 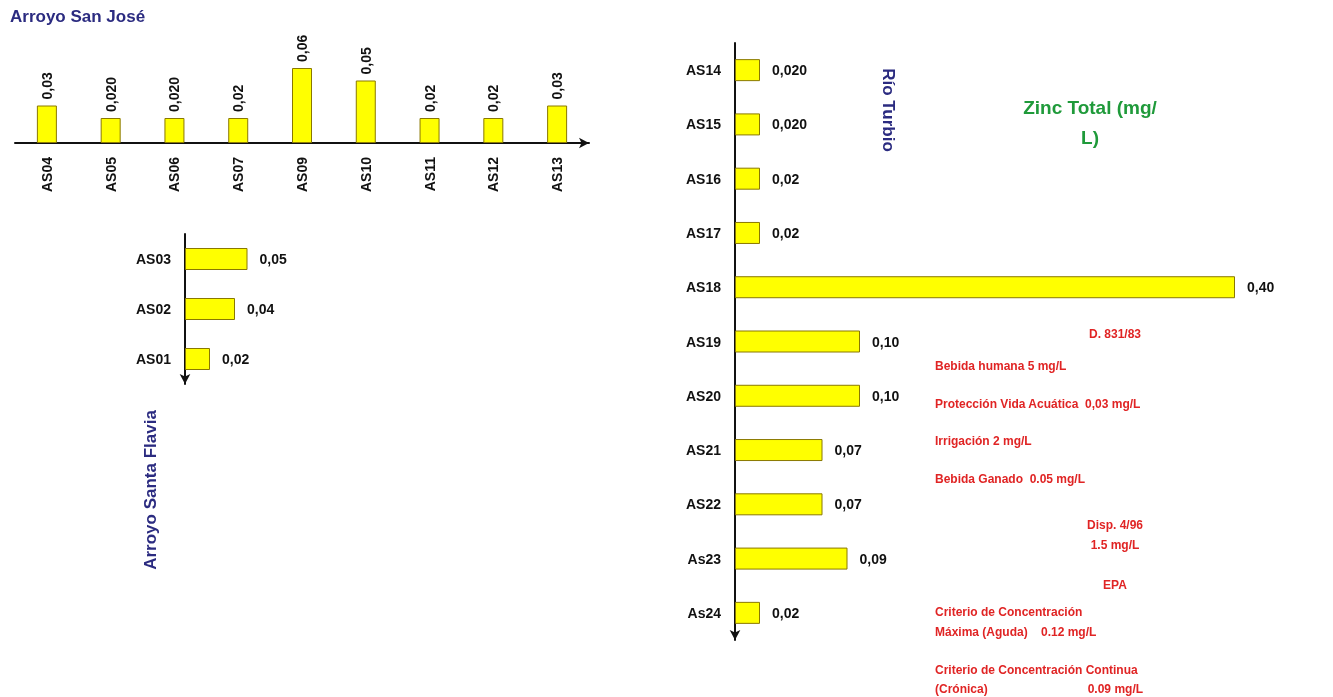 What do you see at coordinates (1010, 479) in the screenshot?
I see `annotation: Bebida Ganado 0.05 mg/L` at bounding box center [1010, 479].